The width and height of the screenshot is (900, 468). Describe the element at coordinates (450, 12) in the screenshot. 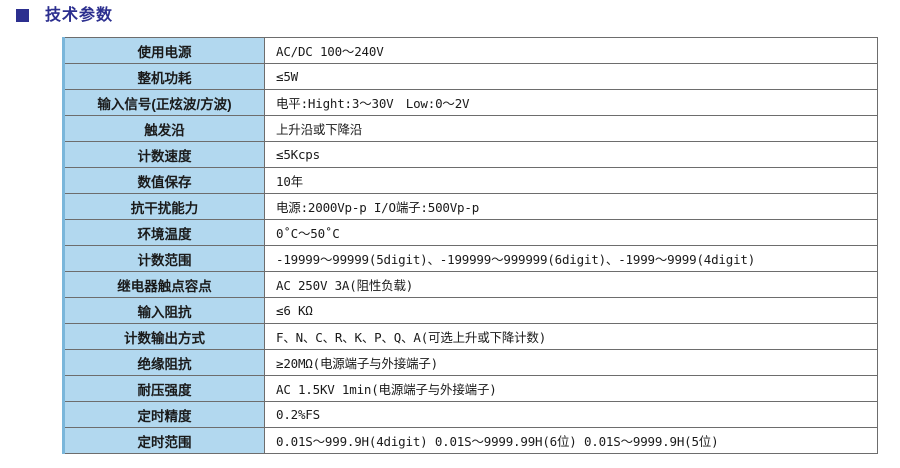

I see `section-heading: 技术参数` at that location.